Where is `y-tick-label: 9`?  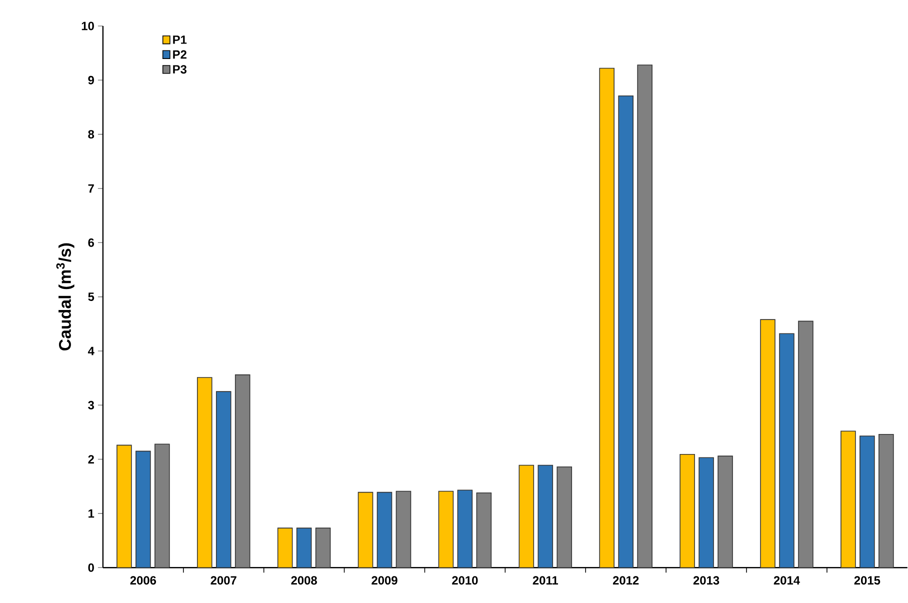 y-tick-label: 9 is located at coordinates (91, 80).